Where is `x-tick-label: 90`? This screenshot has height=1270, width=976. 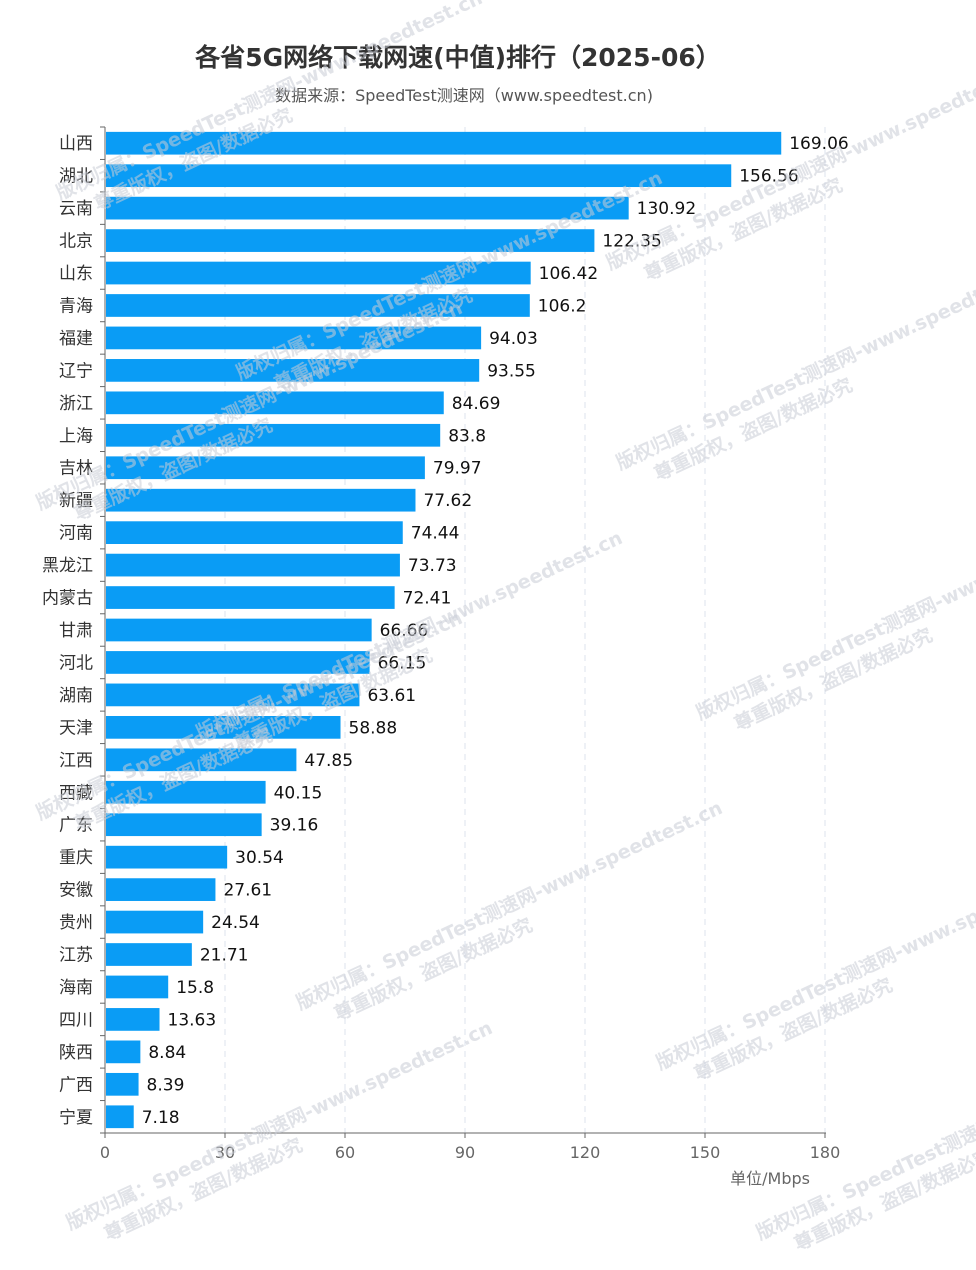
x-tick-label: 90 is located at coordinates (465, 1152).